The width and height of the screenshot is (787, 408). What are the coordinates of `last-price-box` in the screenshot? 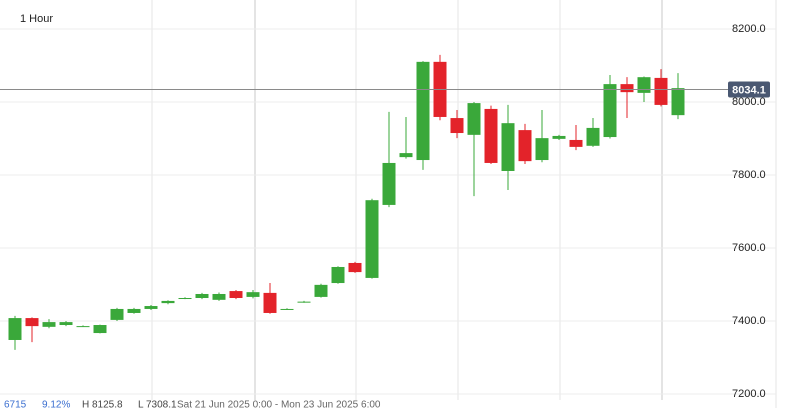 It's located at (749, 89).